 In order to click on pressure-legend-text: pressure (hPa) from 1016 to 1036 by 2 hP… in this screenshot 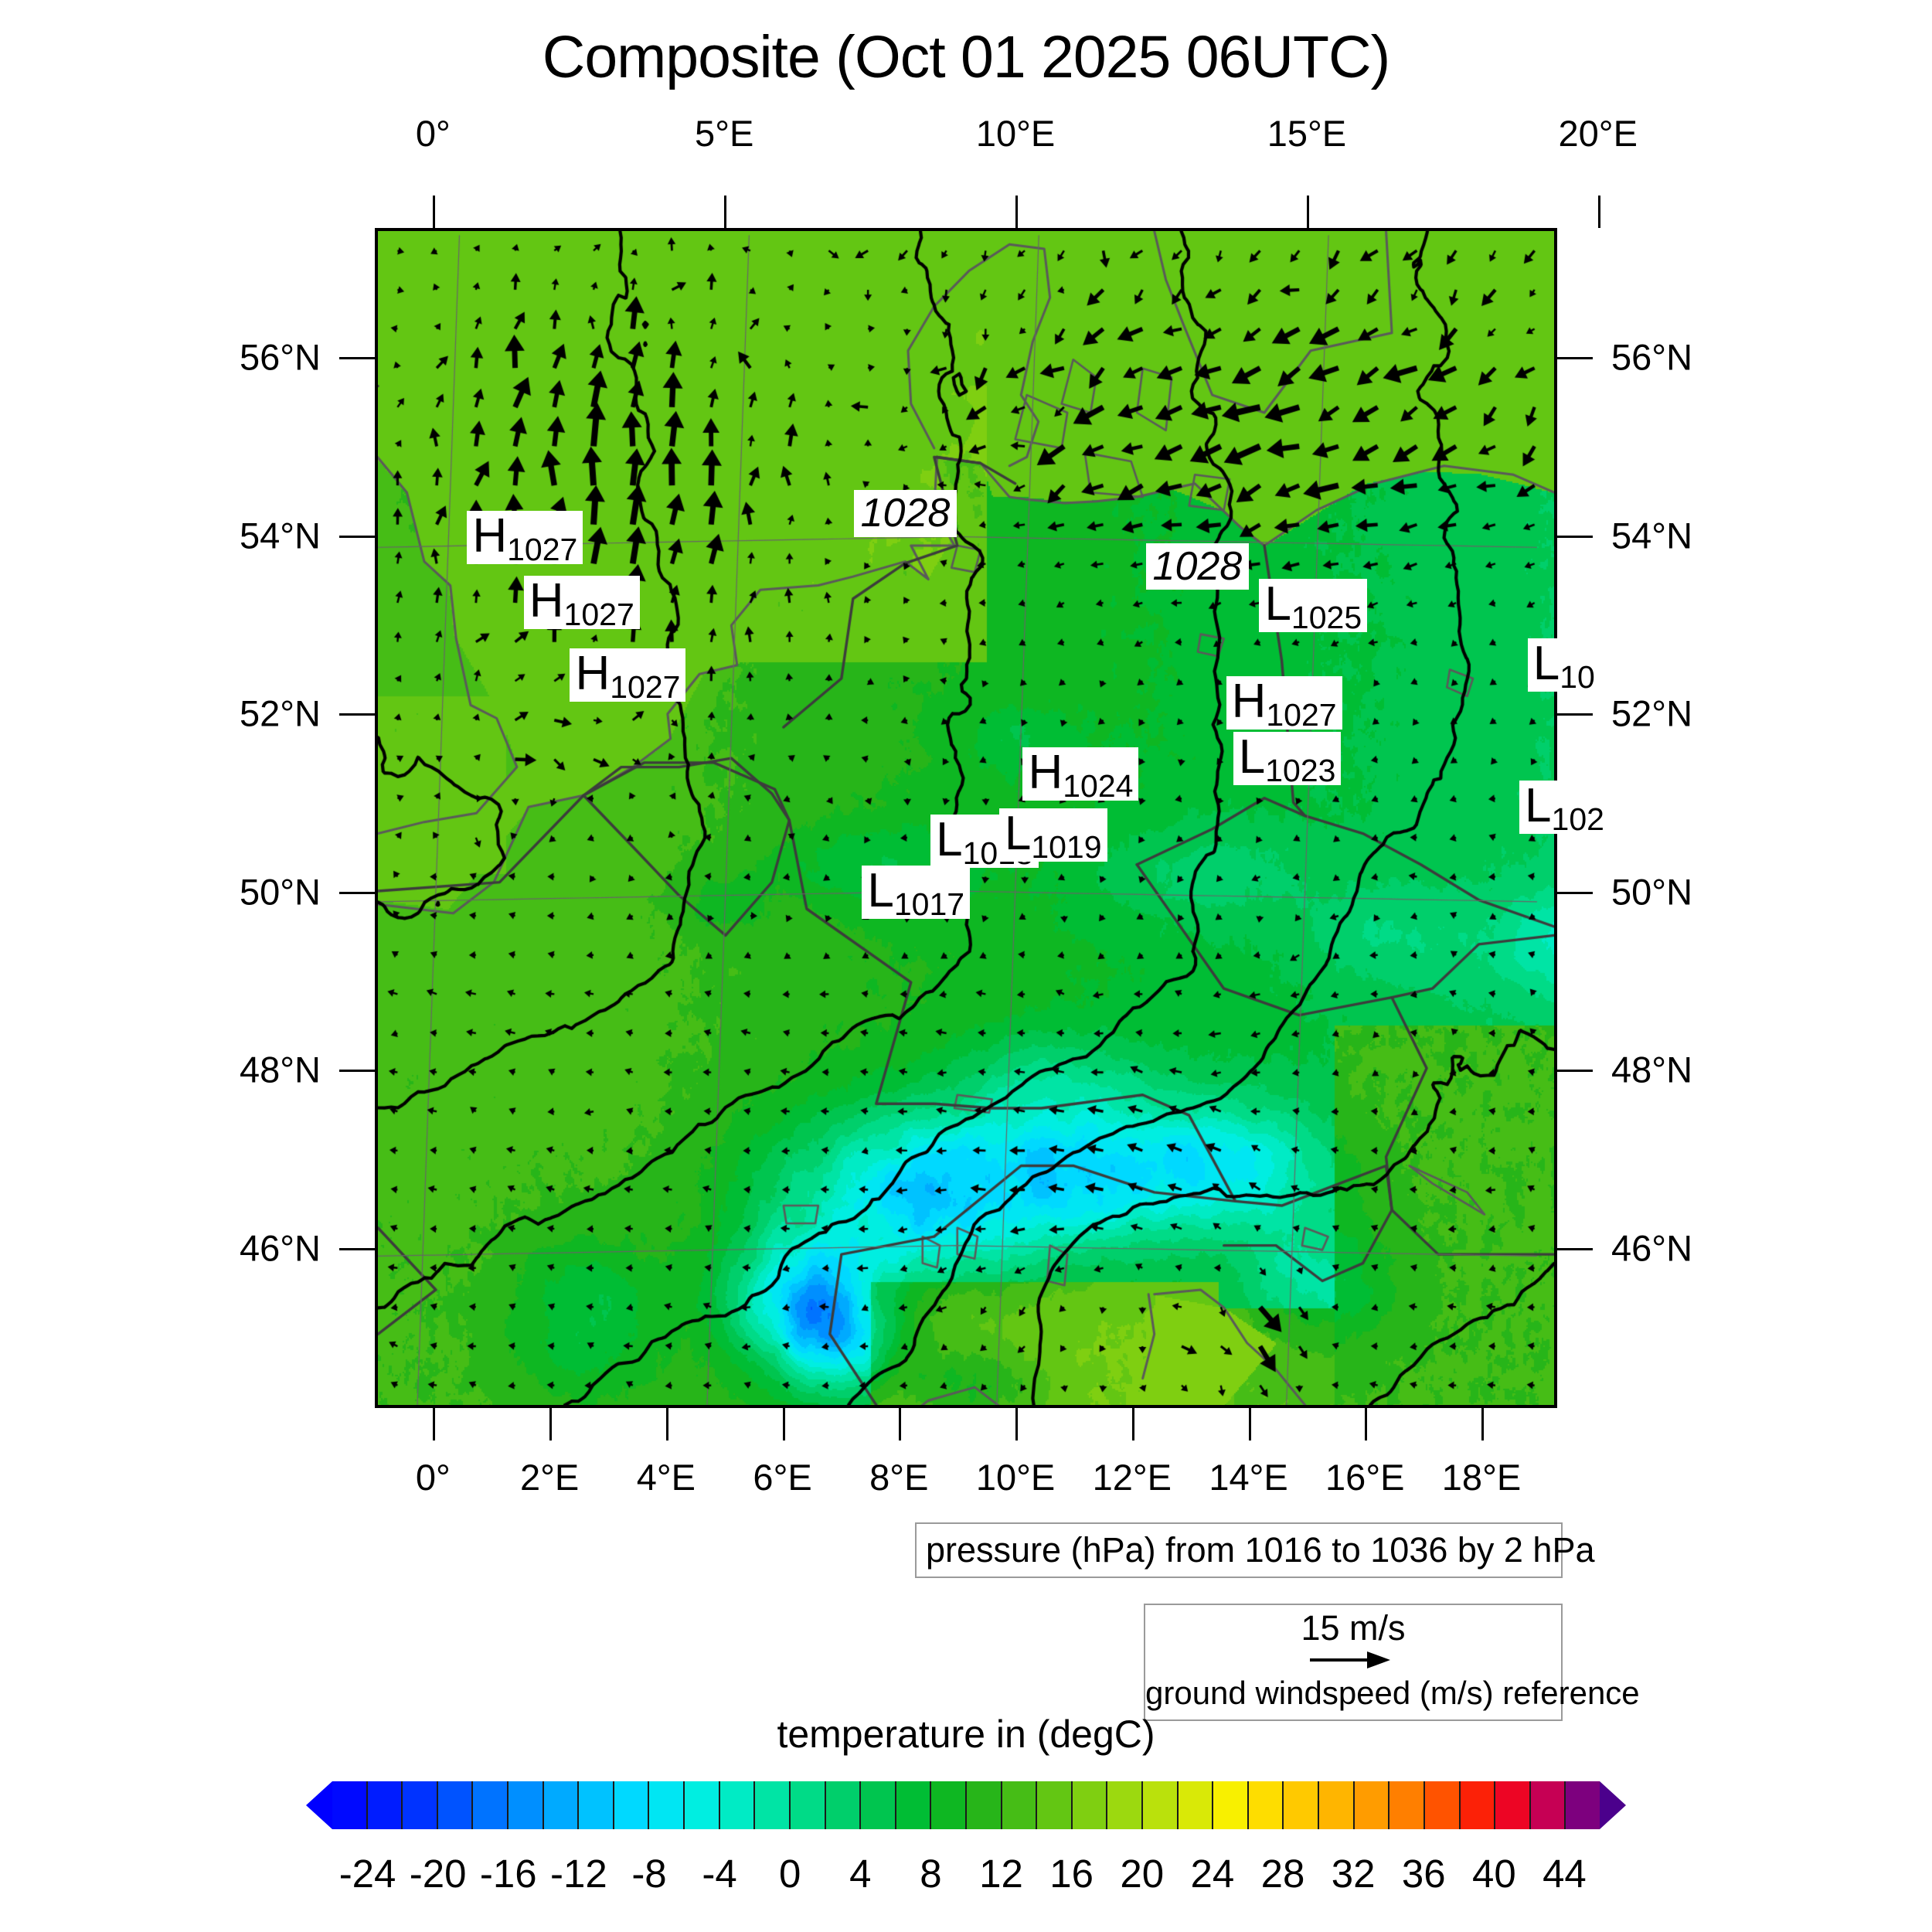, I will do `click(1261, 1550)`.